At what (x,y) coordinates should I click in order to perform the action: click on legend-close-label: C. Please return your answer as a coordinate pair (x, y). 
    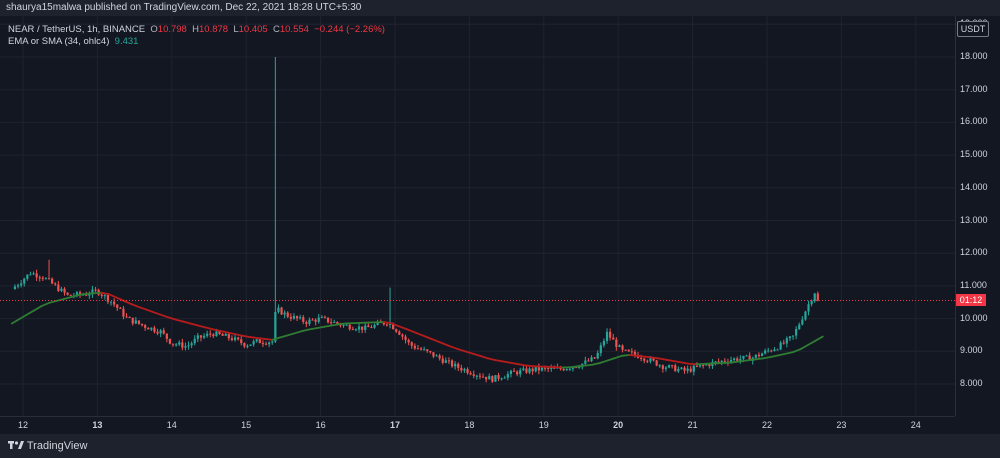
    Looking at the image, I should click on (276, 29).